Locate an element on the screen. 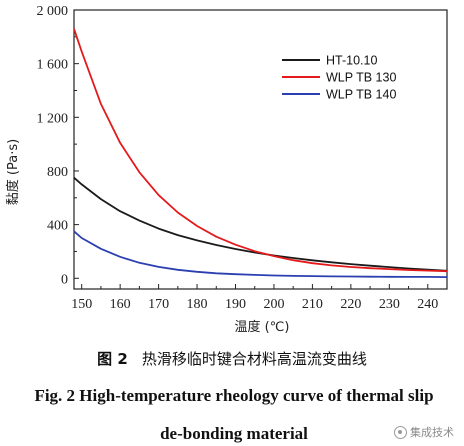 The height and width of the screenshot is (446, 464). figure-title-zh: 热滑移临时键合材料高温流变曲线 is located at coordinates (254, 359).